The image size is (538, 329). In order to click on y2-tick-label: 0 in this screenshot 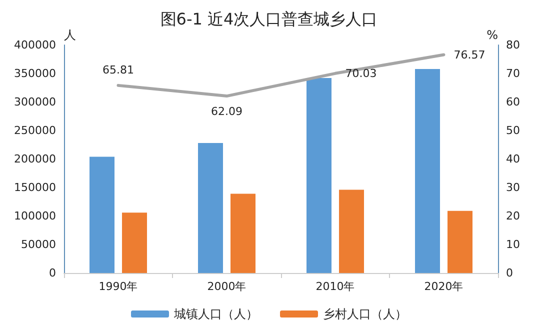, I will do `click(509, 273)`.